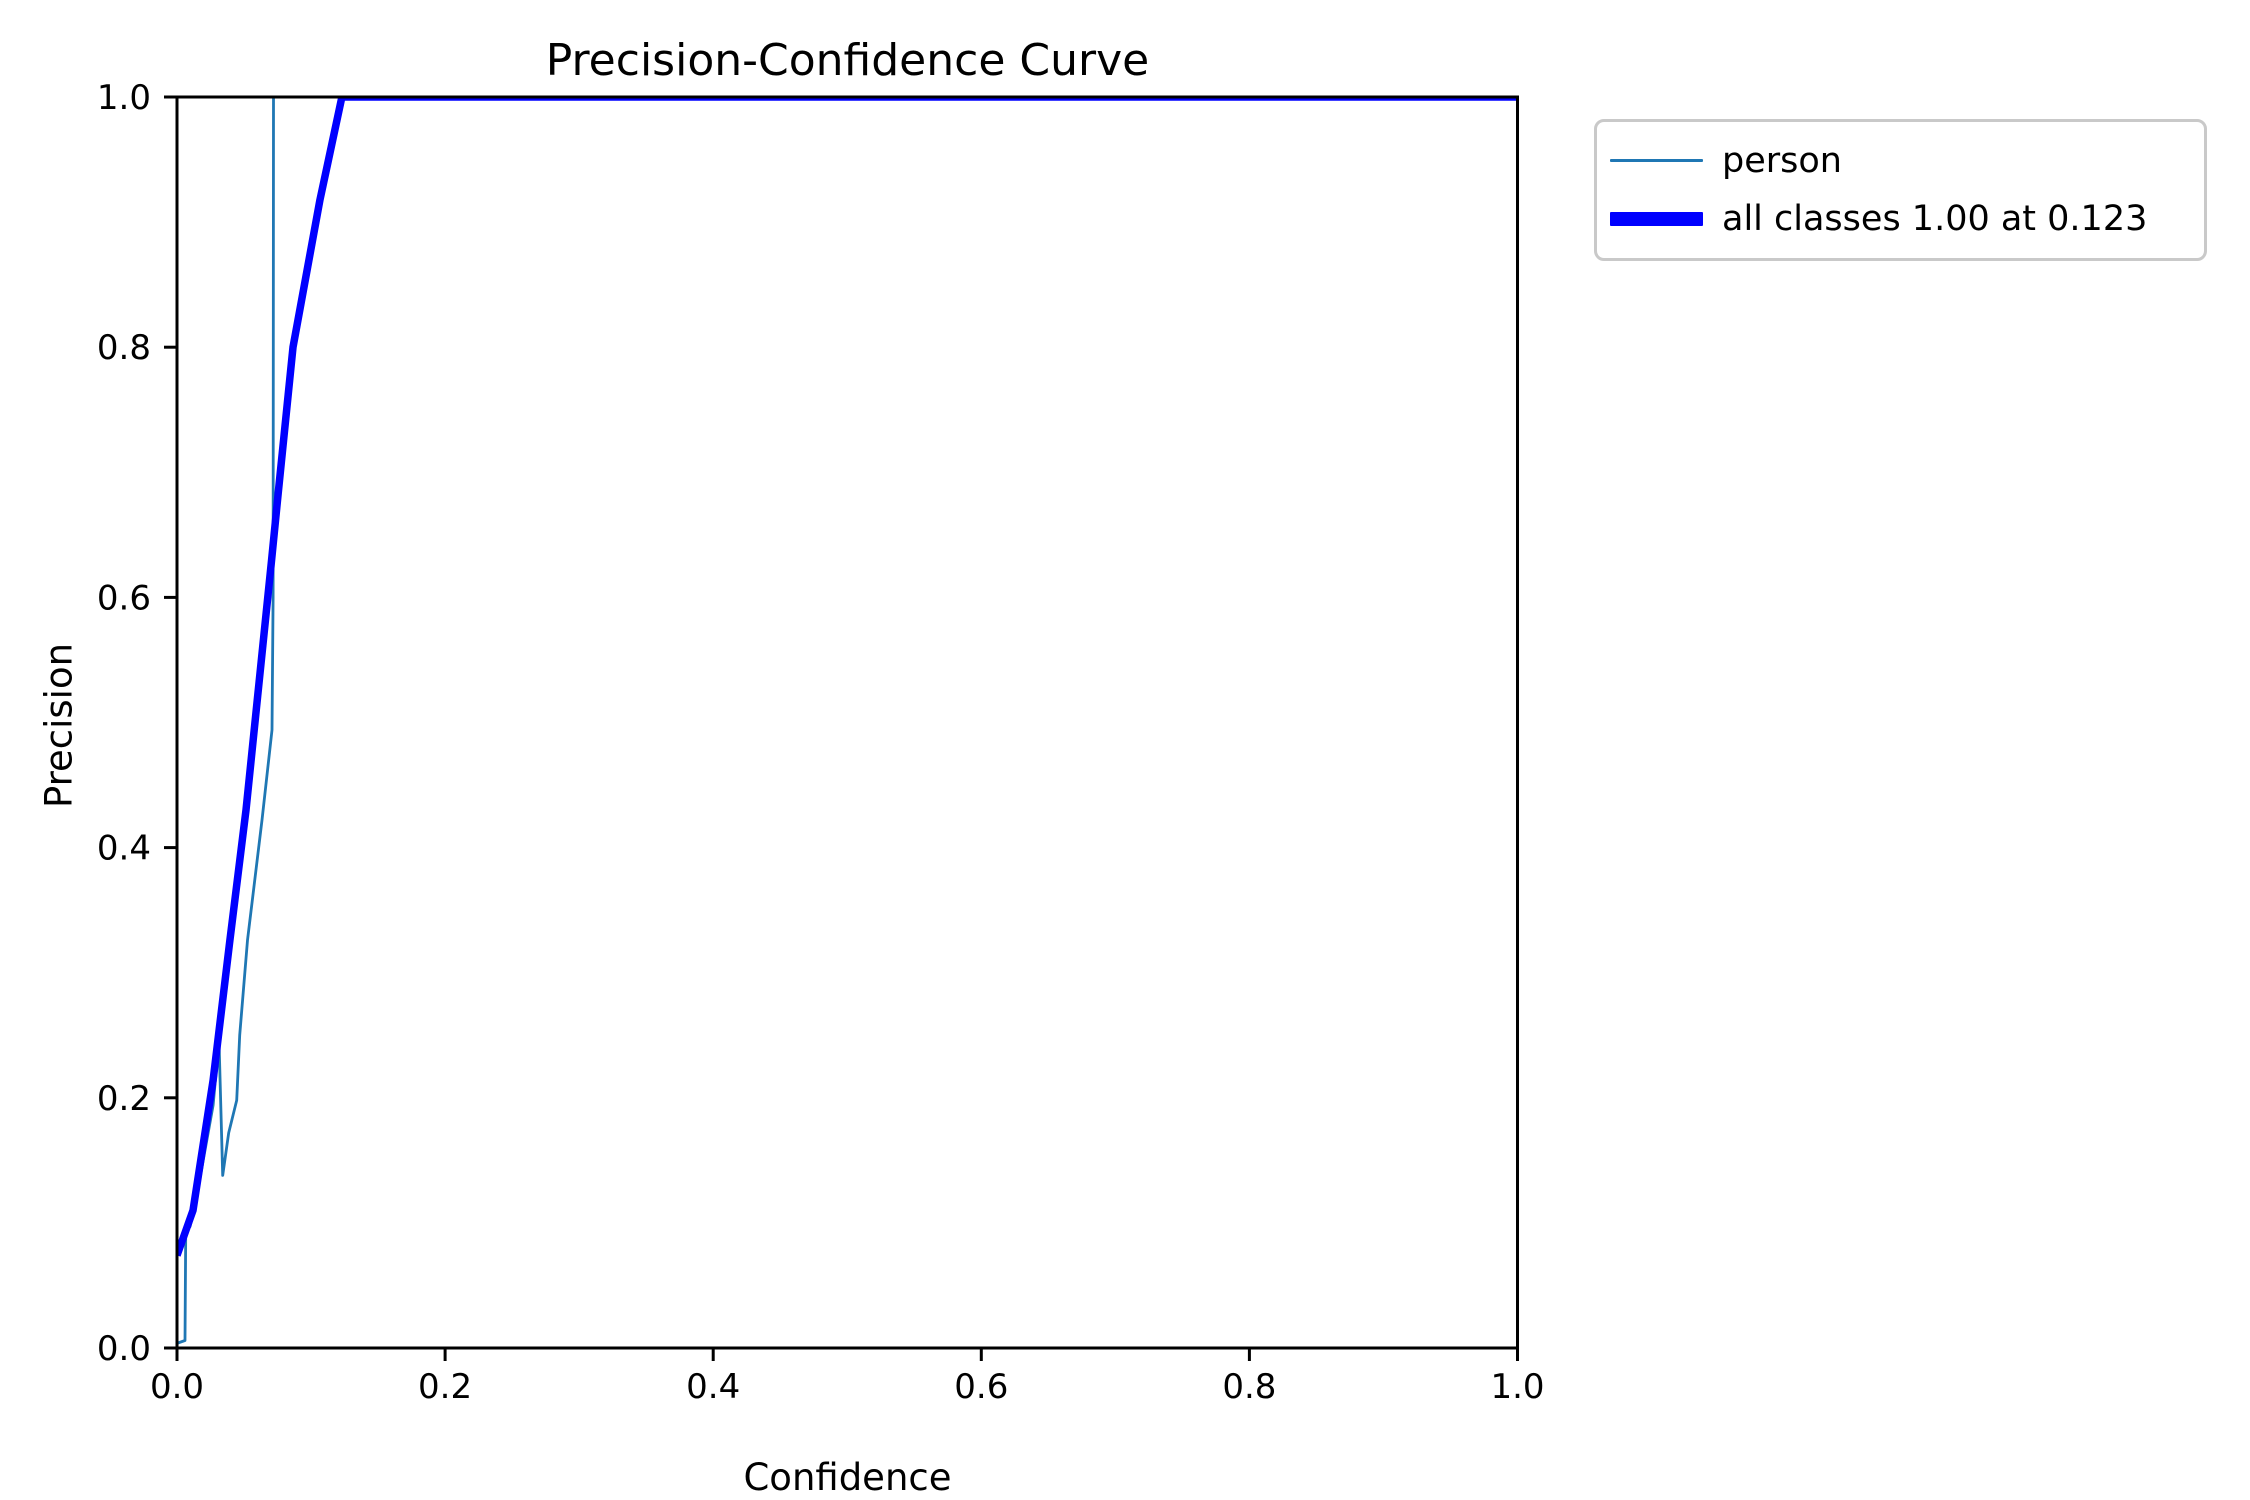 This screenshot has height=1500, width=2250. I want to click on x-tick-label: 0.6, so click(981, 1387).